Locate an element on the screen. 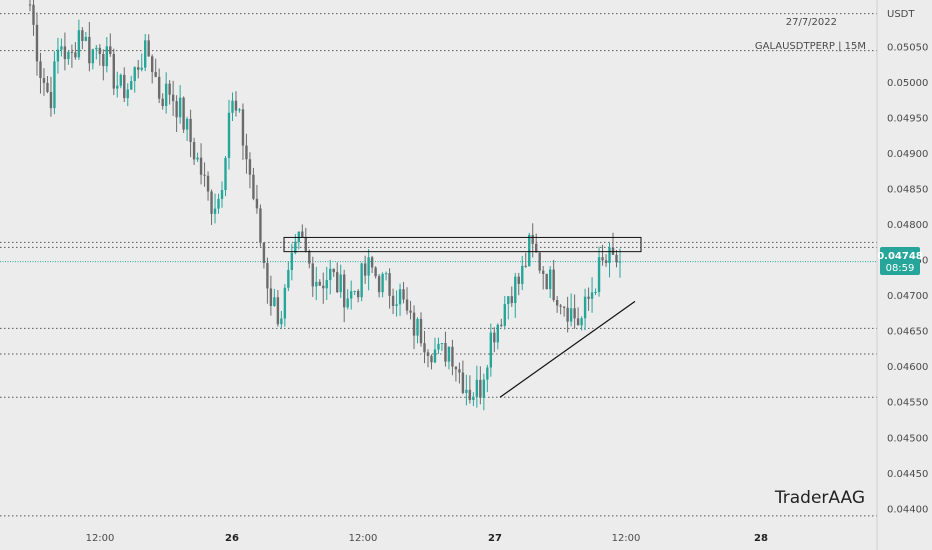  y-tick-label: 0.05050 is located at coordinates (907, 48).